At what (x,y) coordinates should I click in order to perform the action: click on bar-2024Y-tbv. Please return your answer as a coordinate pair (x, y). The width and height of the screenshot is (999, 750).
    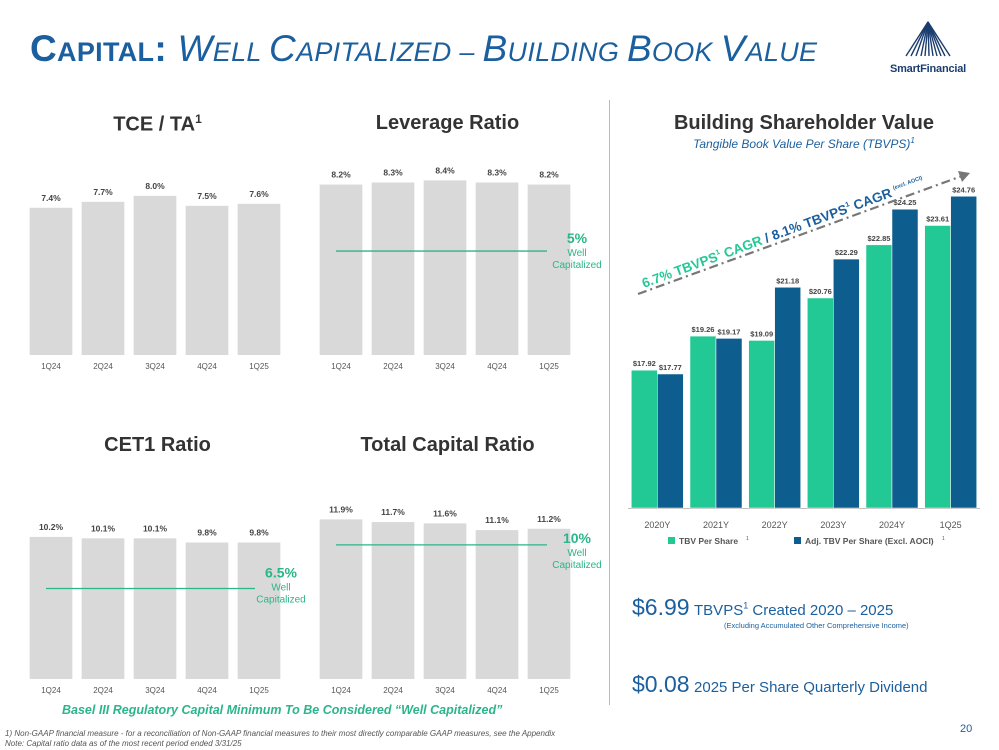
    Looking at the image, I should click on (879, 376).